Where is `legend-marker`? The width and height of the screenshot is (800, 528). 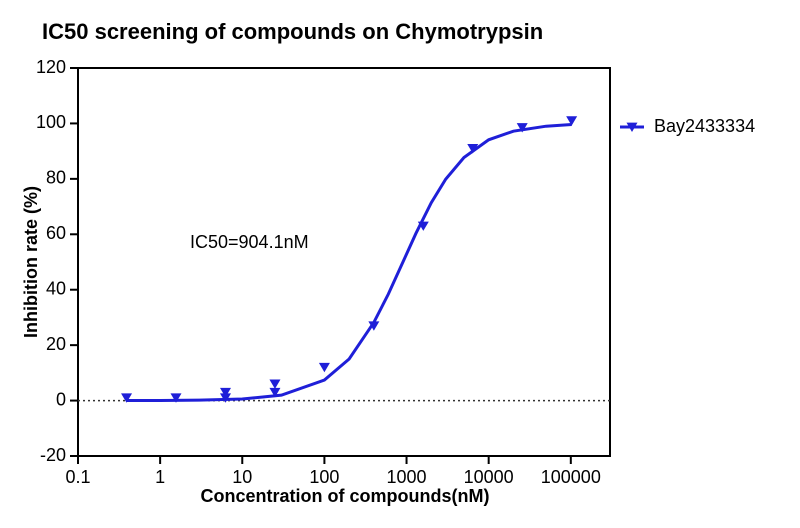 legend-marker is located at coordinates (632, 127).